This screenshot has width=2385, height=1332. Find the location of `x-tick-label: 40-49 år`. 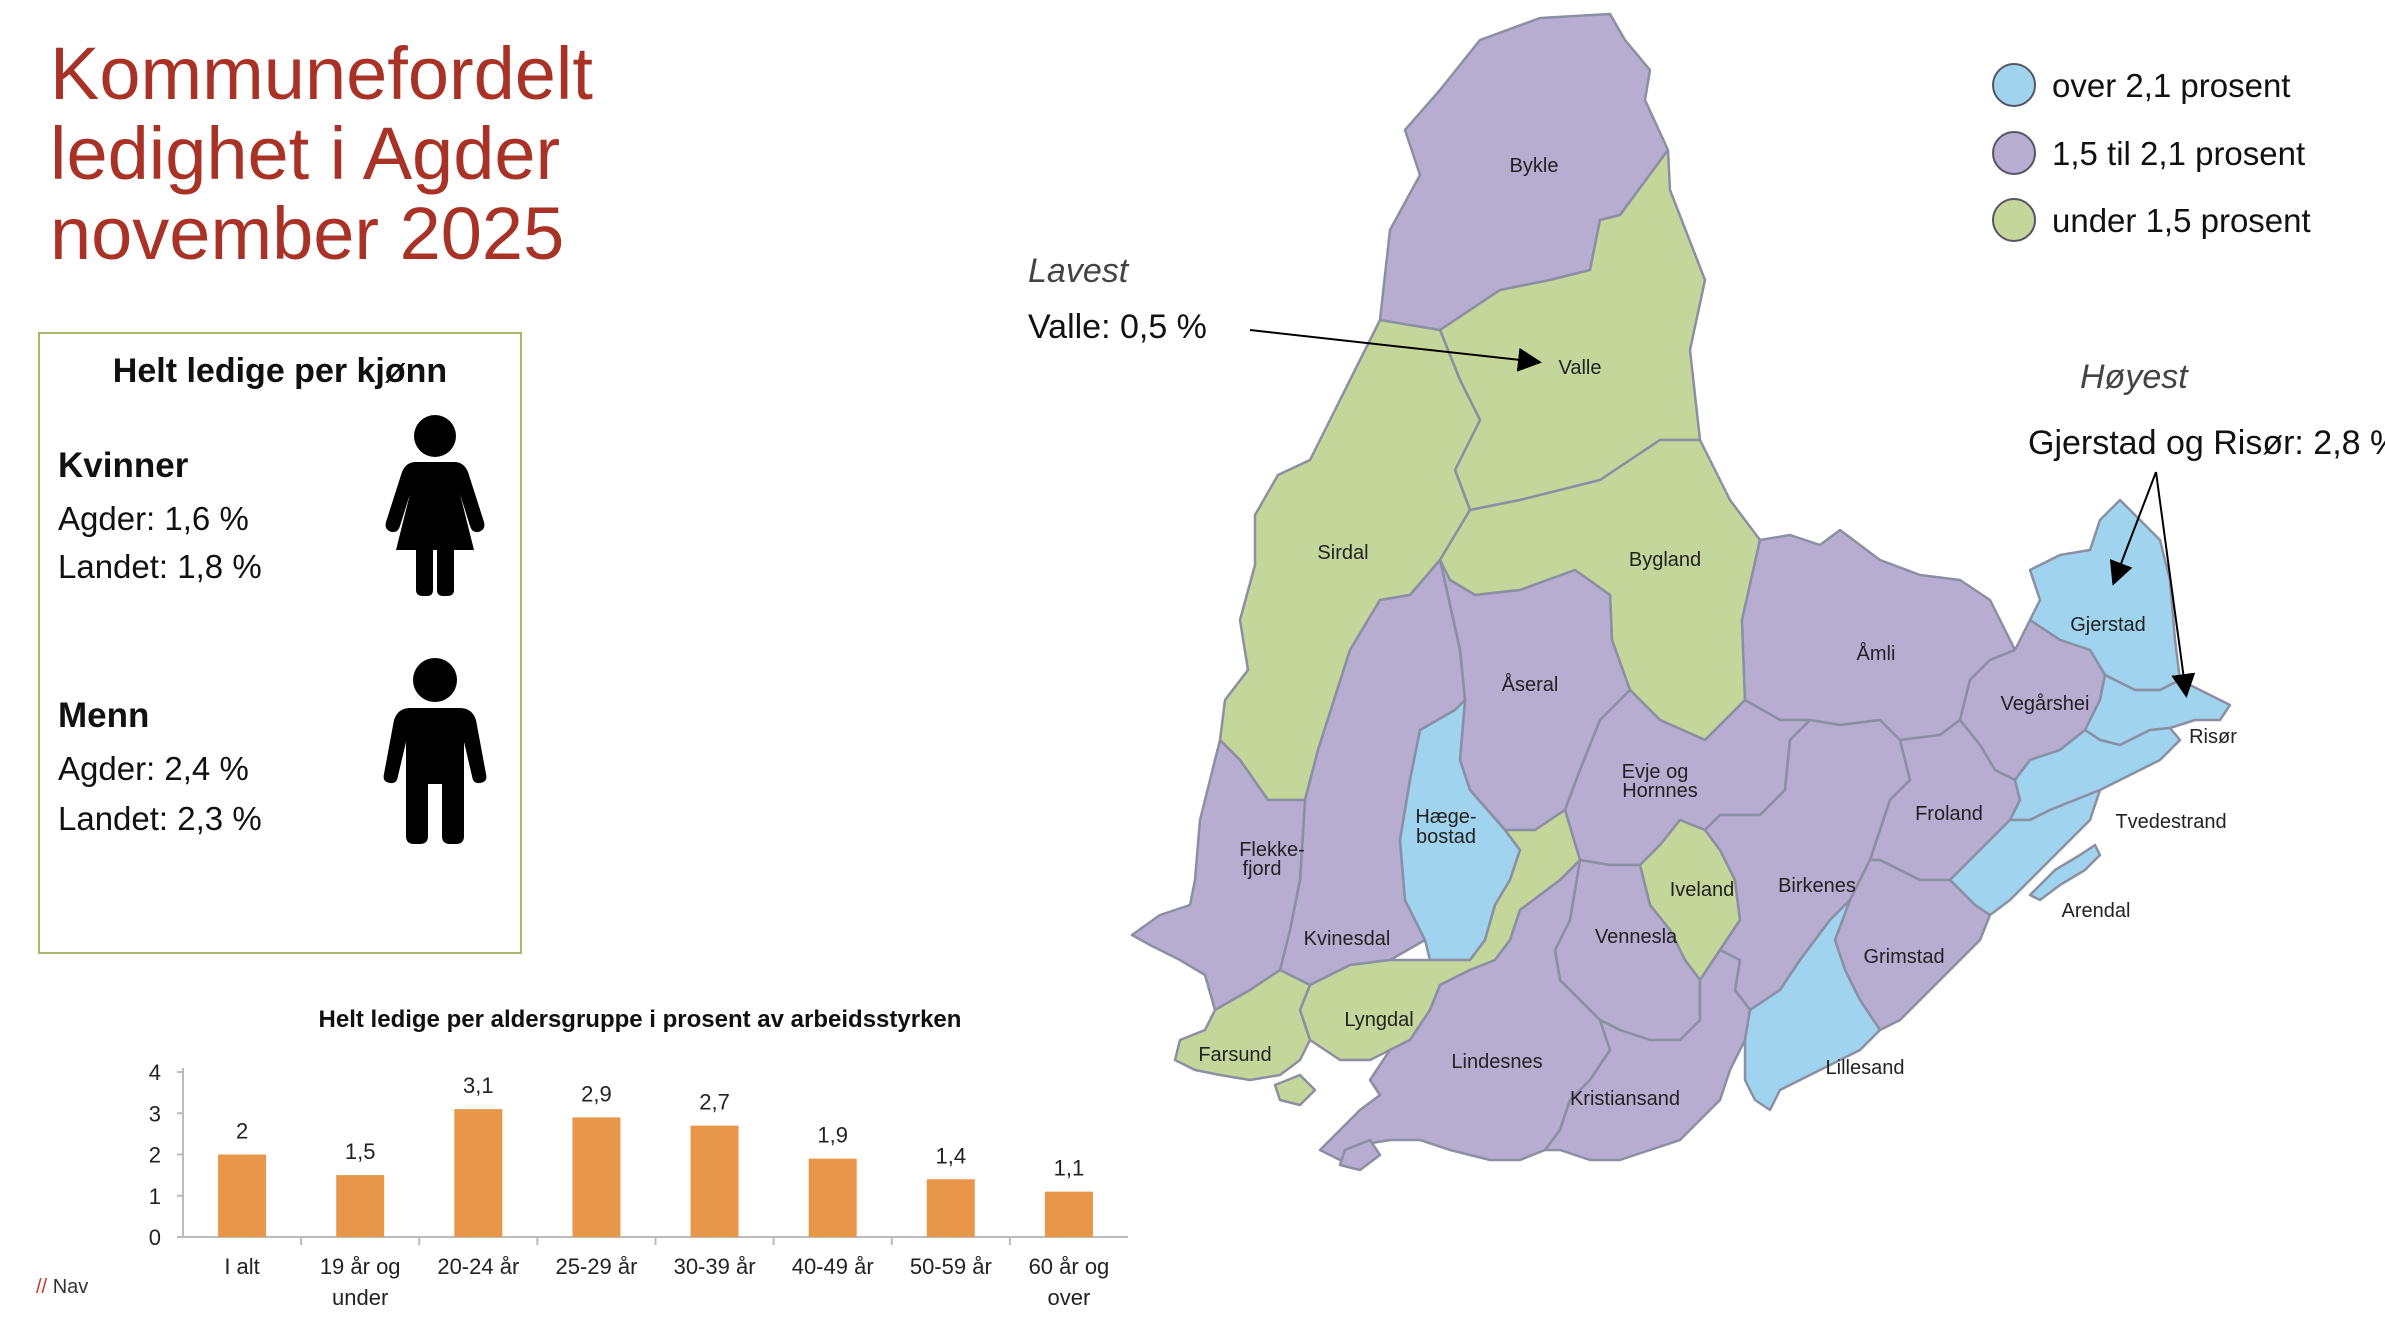

x-tick-label: 40-49 år is located at coordinates (833, 1266).